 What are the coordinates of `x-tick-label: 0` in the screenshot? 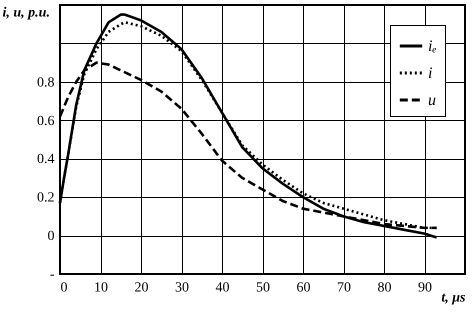 It's located at (64, 288).